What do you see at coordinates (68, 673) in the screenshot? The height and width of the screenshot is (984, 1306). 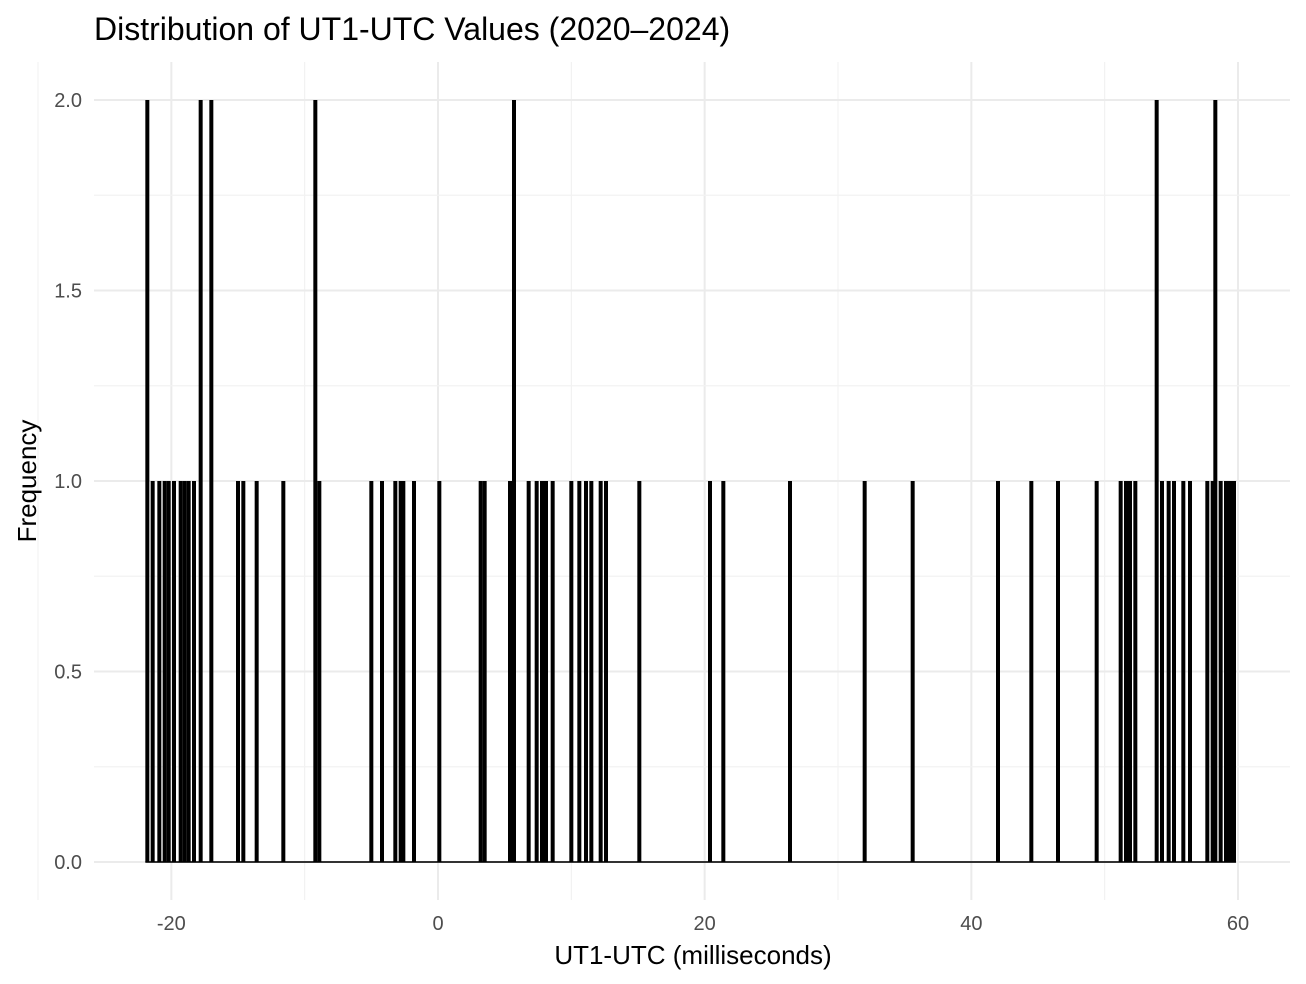 I see `y-tick-label: 0.5` at bounding box center [68, 673].